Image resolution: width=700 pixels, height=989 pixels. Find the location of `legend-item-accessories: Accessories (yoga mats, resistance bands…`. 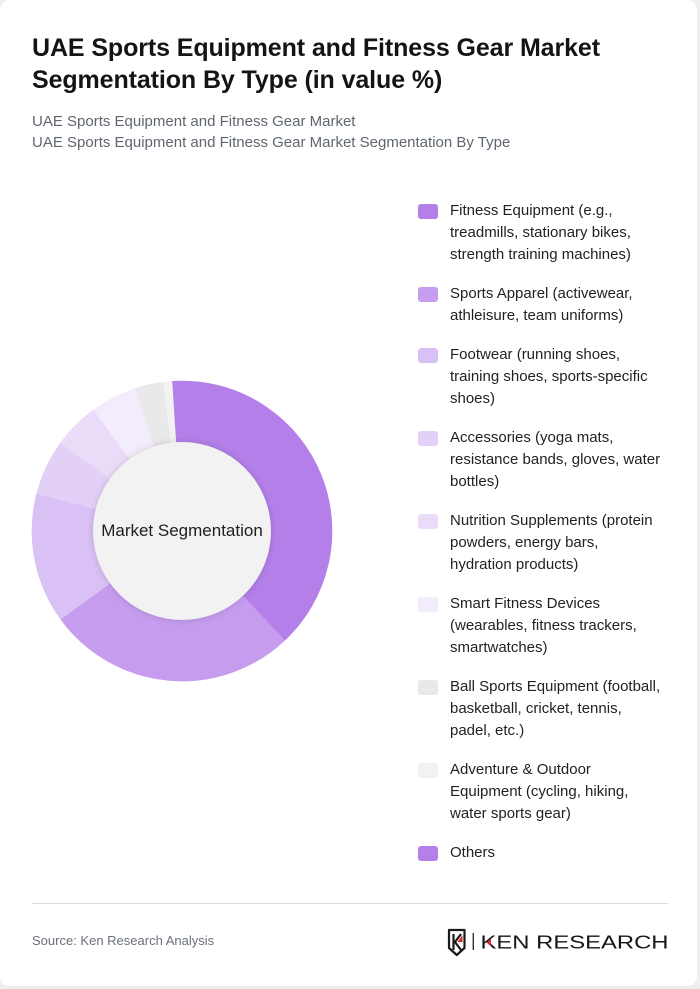

legend-item-accessories: Accessories (yoga mats, resistance bands… is located at coordinates (544, 460).